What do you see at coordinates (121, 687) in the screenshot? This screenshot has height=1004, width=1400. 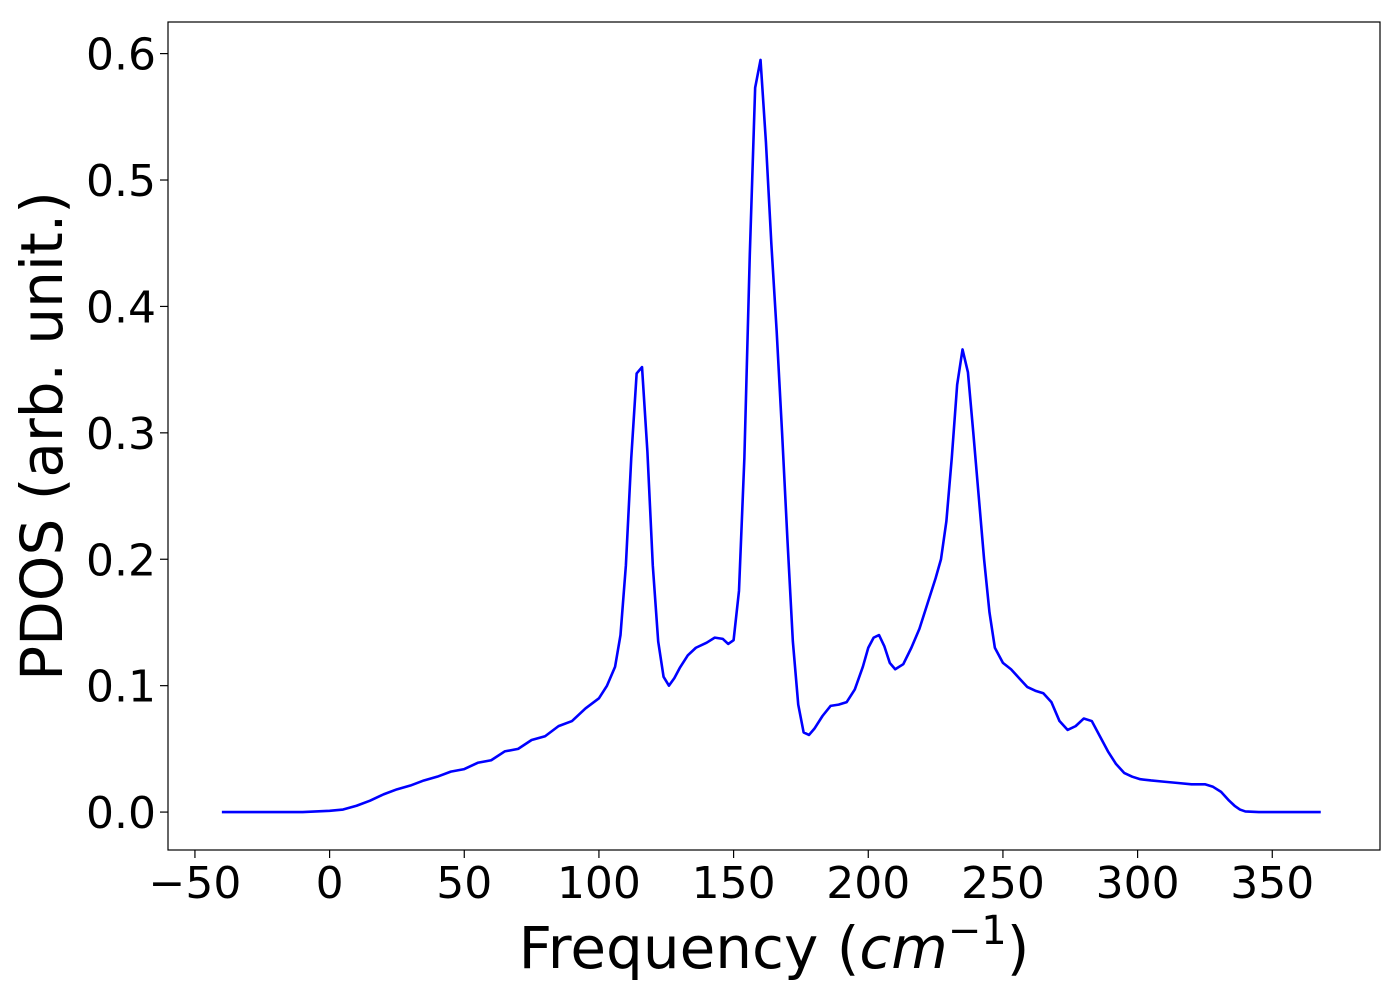 I see `y-tick-label: 0.1` at bounding box center [121, 687].